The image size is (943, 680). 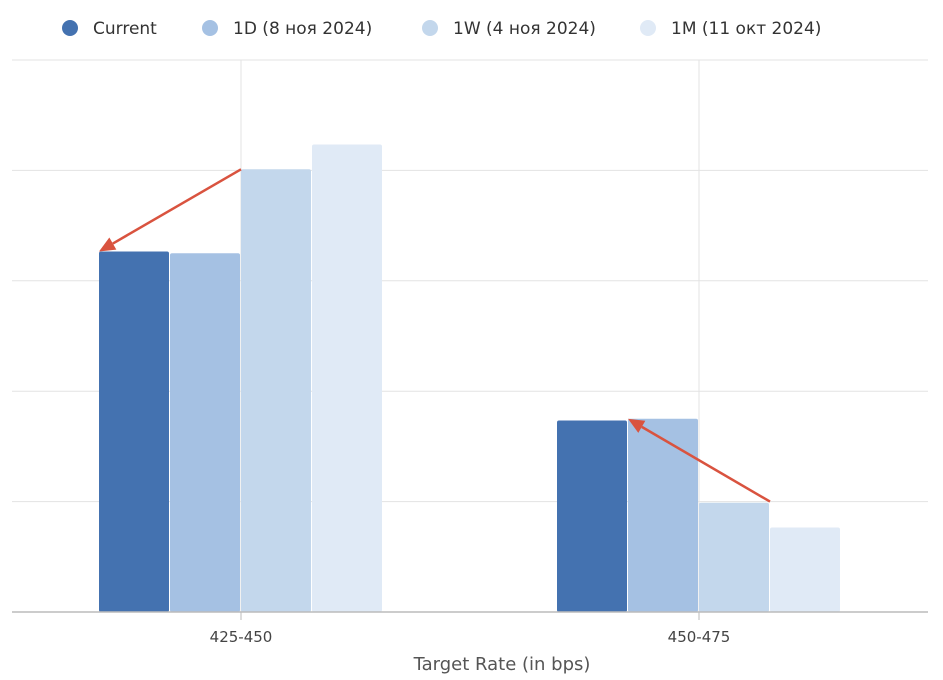 I want to click on x-tick-label: 450-475, so click(x=699, y=637).